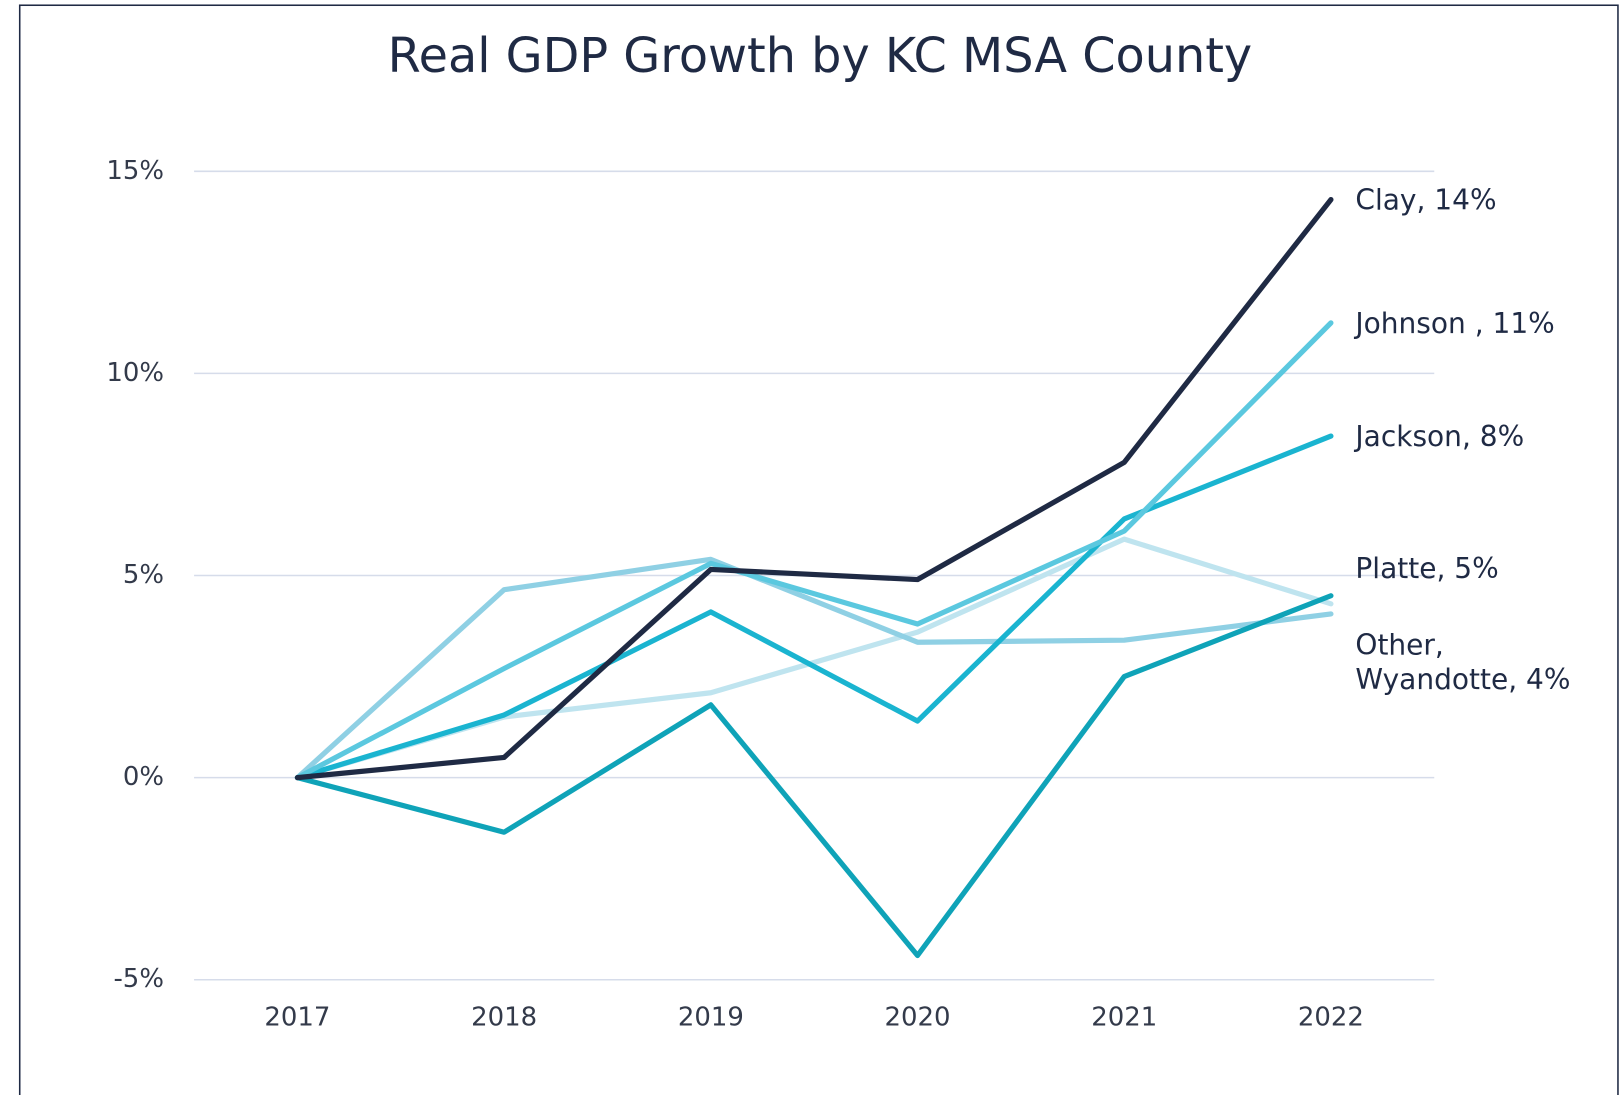 Image resolution: width=1619 pixels, height=1095 pixels. What do you see at coordinates (1124, 1018) in the screenshot?
I see `x-tick-label: 2021` at bounding box center [1124, 1018].